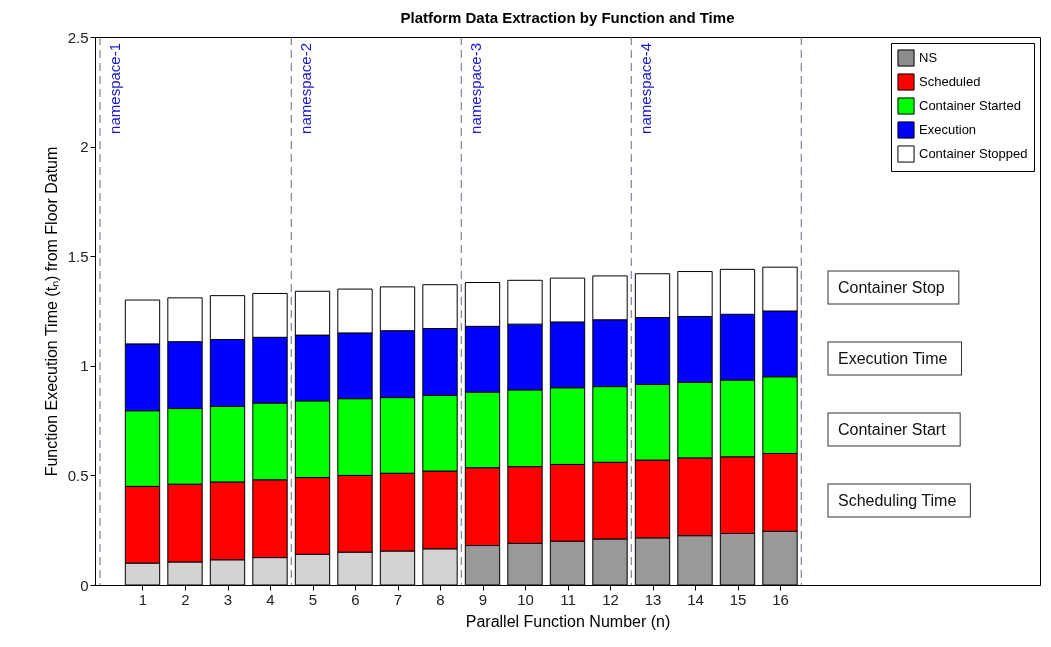 Image resolution: width=1051 pixels, height=647 pixels. I want to click on y-tick-label: 2, so click(84, 147).